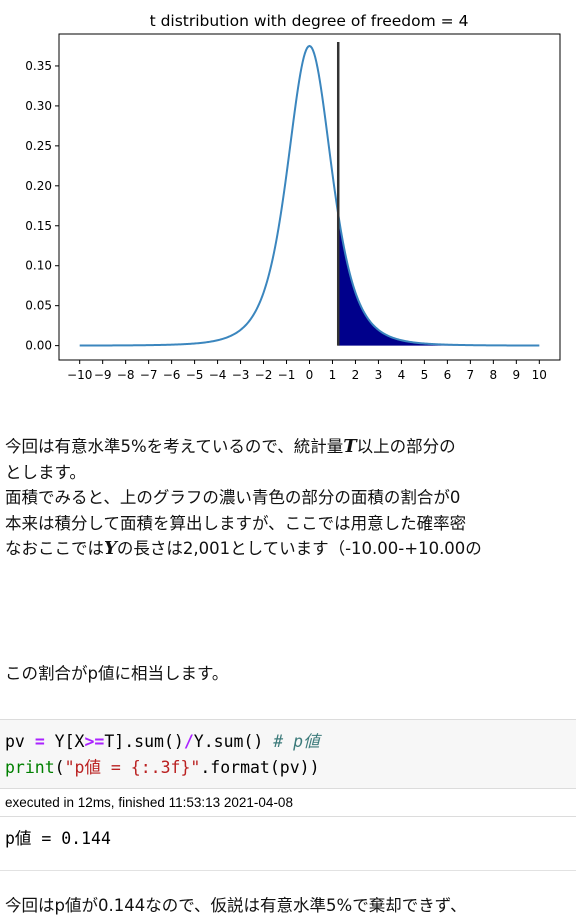  What do you see at coordinates (172, 375) in the screenshot?
I see `x-tick-label: −6` at bounding box center [172, 375].